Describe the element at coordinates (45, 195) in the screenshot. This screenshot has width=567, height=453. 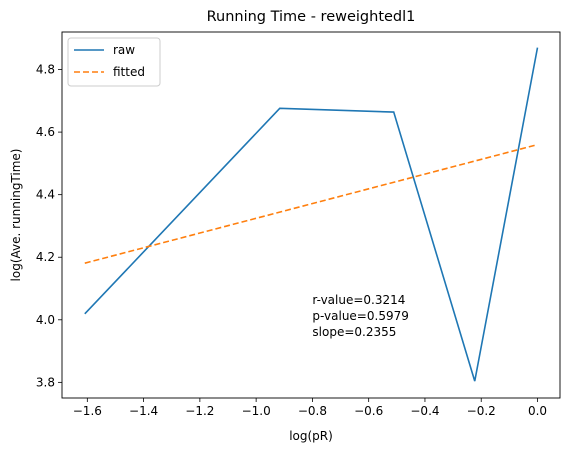
I see `y-tick-label: 4.4` at that location.